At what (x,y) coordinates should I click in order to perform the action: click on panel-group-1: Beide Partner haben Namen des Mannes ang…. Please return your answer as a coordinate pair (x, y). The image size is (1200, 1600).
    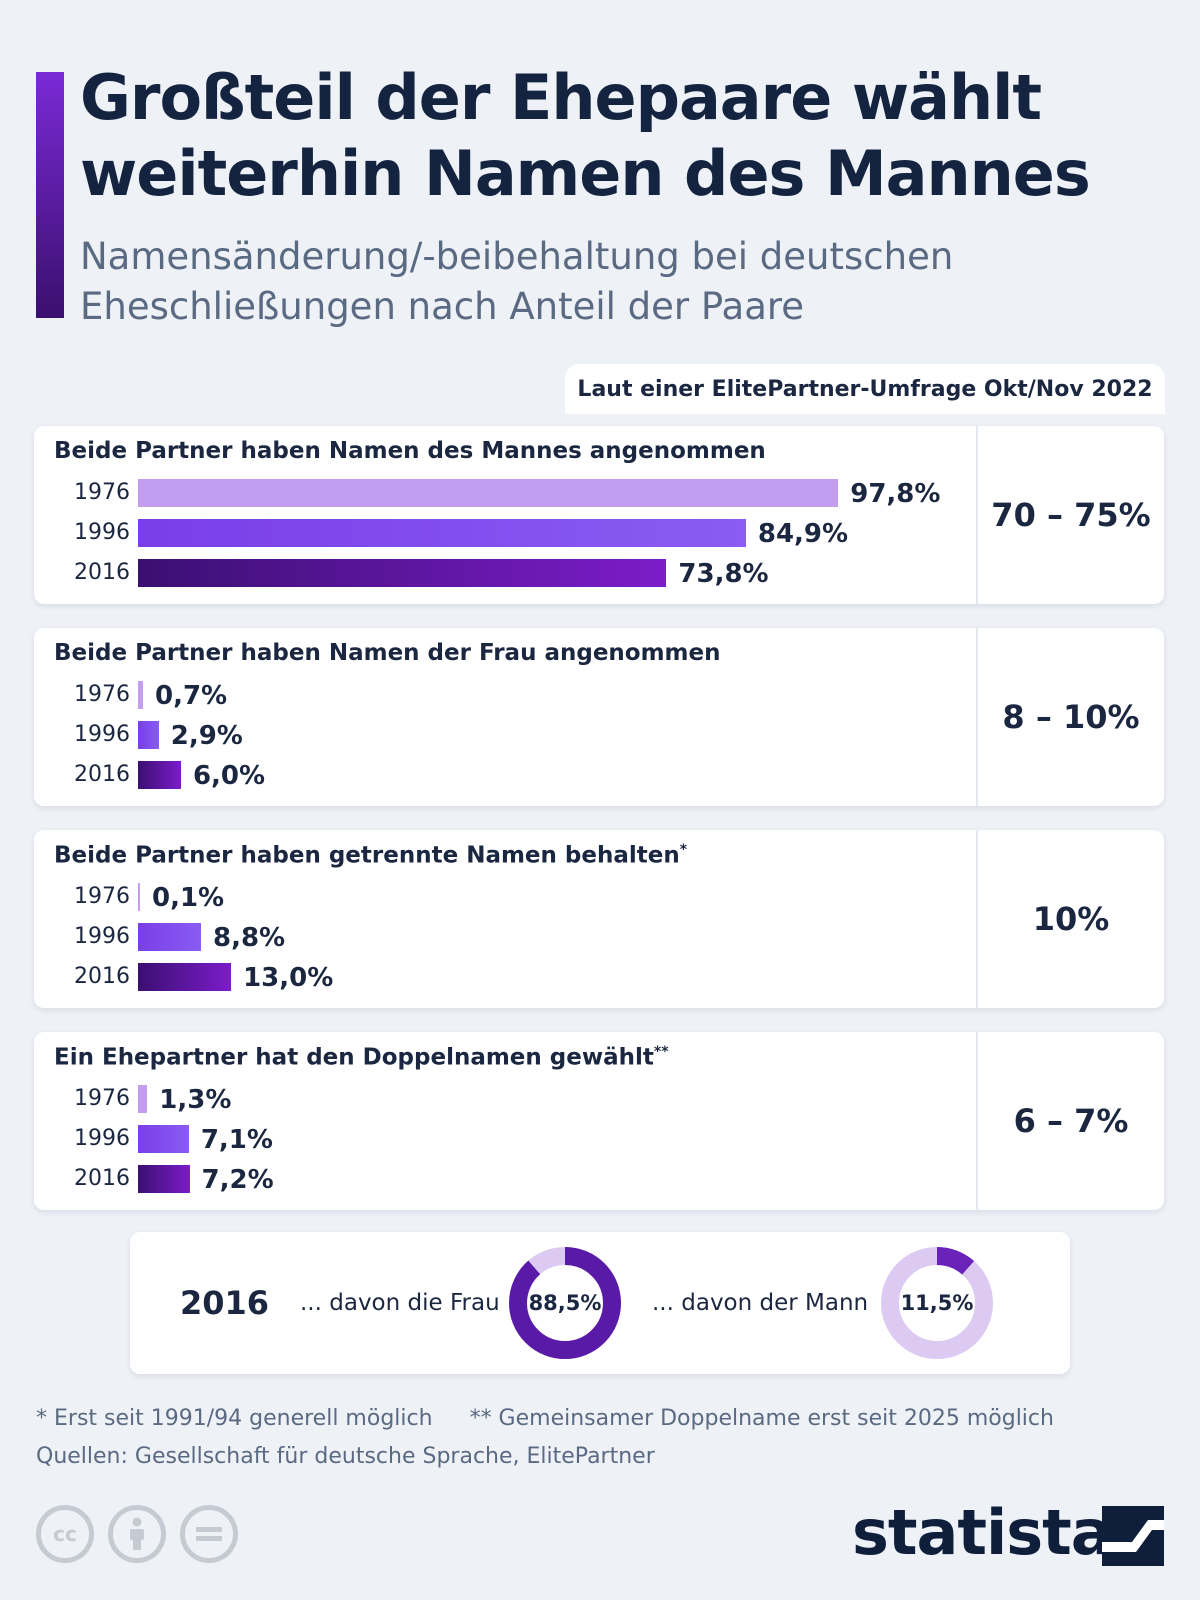
    Looking at the image, I should click on (599, 515).